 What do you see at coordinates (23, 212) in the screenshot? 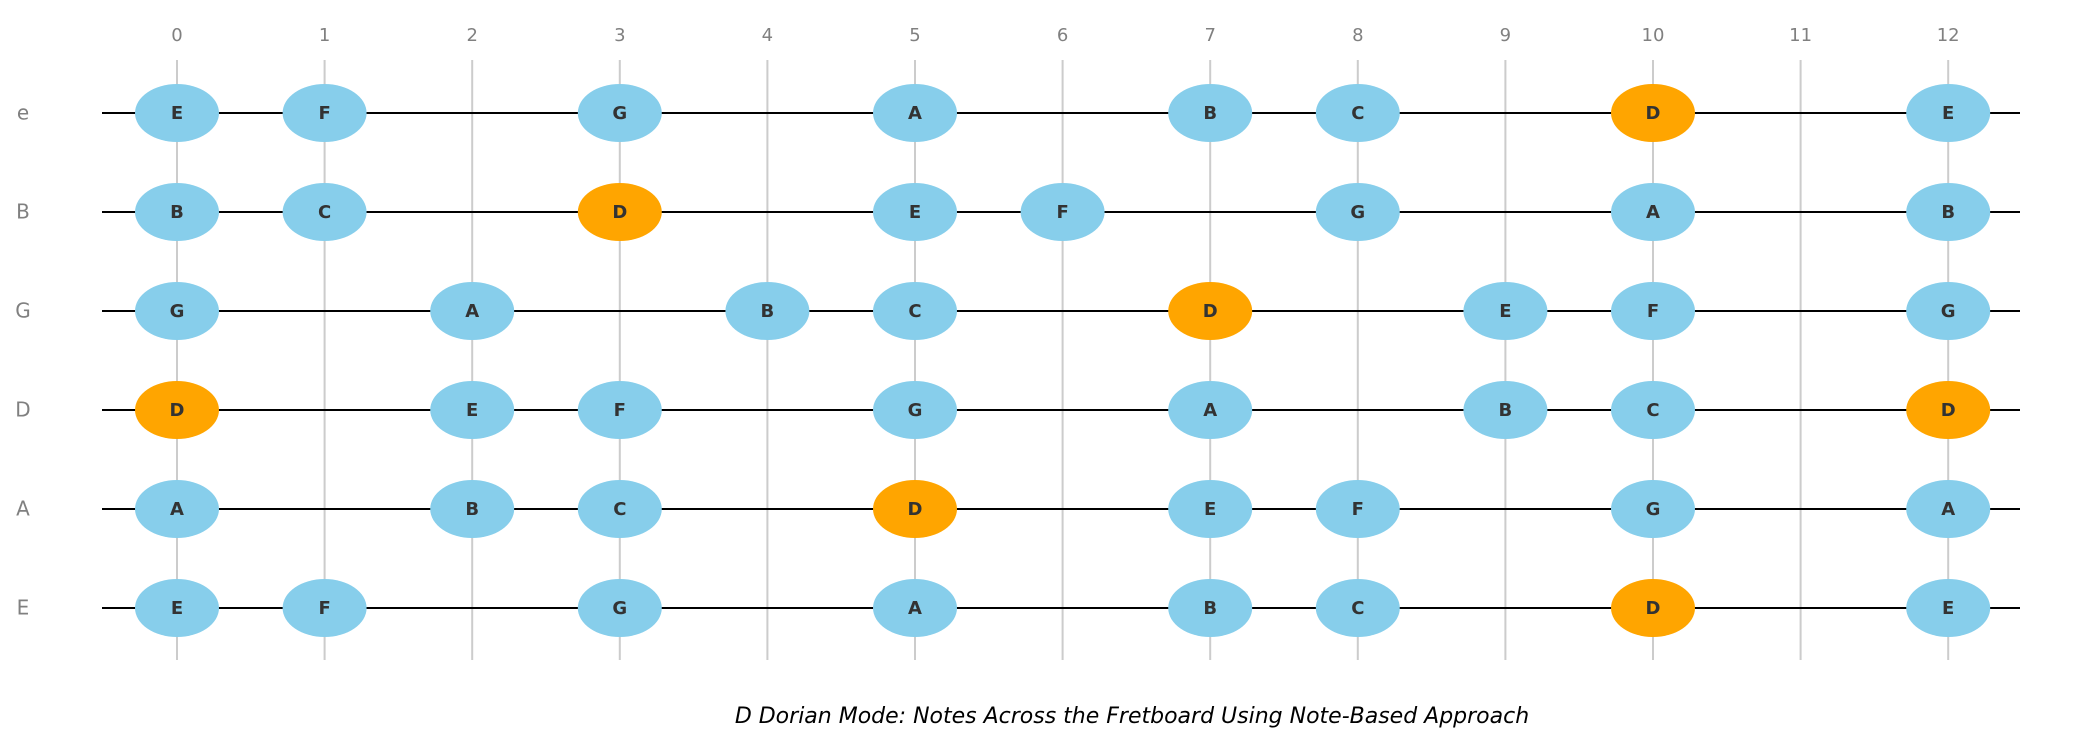
I see `string-name-1: B` at bounding box center [23, 212].